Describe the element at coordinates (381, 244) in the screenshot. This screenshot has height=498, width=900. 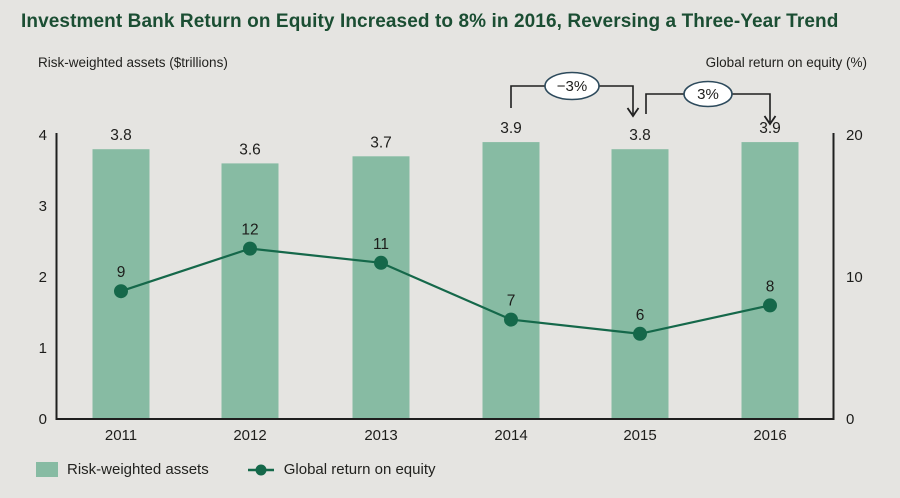
I see `line-value-label: 11` at that location.